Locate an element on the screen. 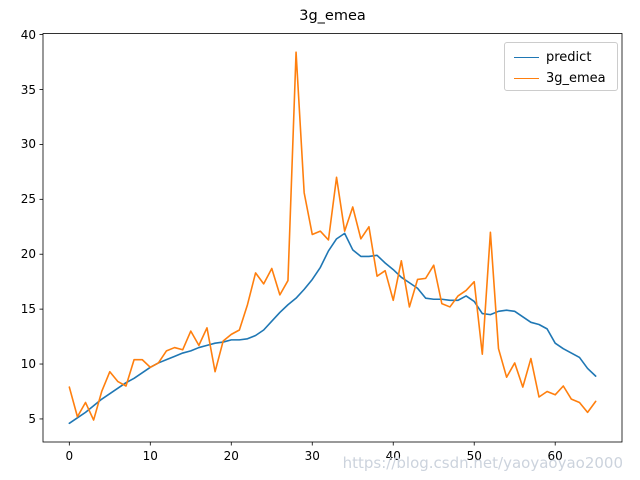 The width and height of the screenshot is (640, 480). legend: predict 3g_emea is located at coordinates (561, 66).